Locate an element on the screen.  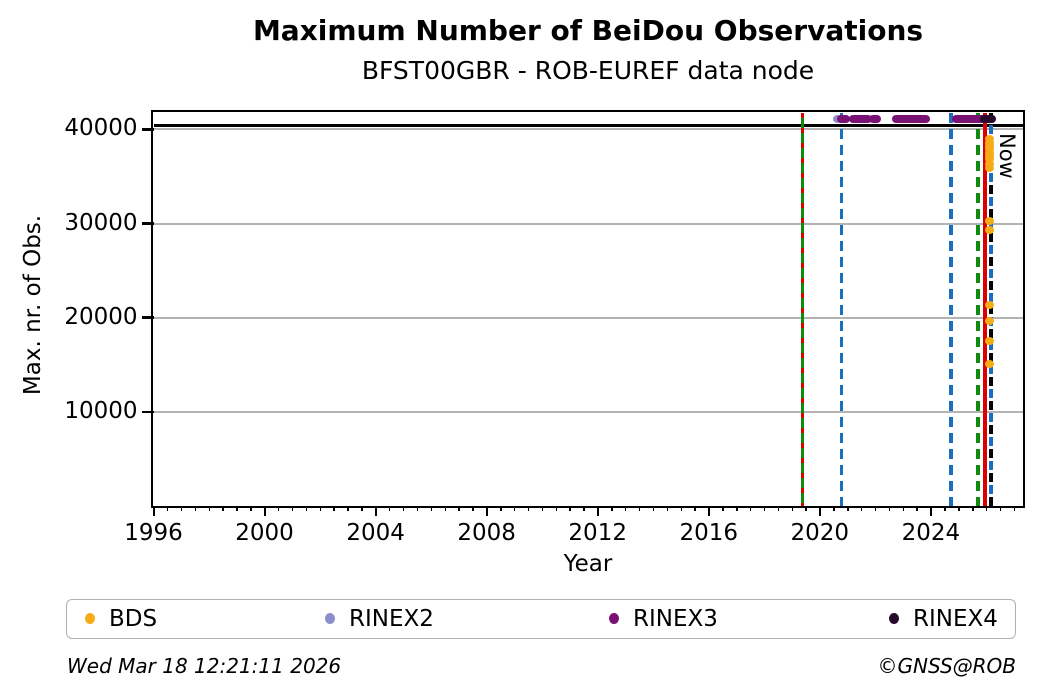
legend-box: BDS RINEX2 RINEX3 RINEX4 is located at coordinates (541, 619).